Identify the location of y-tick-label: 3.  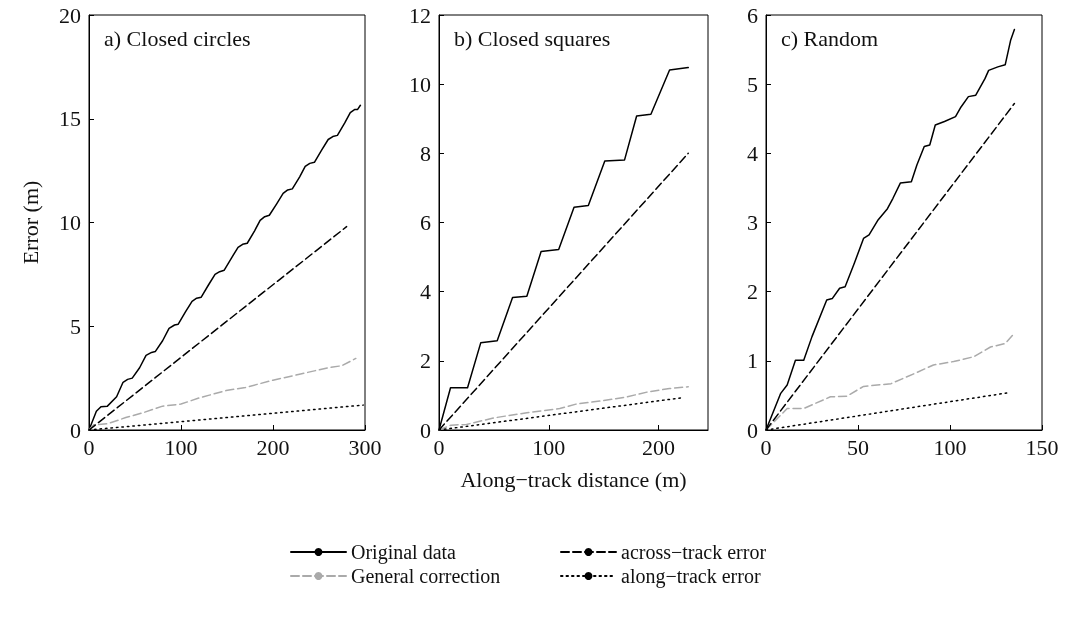
(752, 222).